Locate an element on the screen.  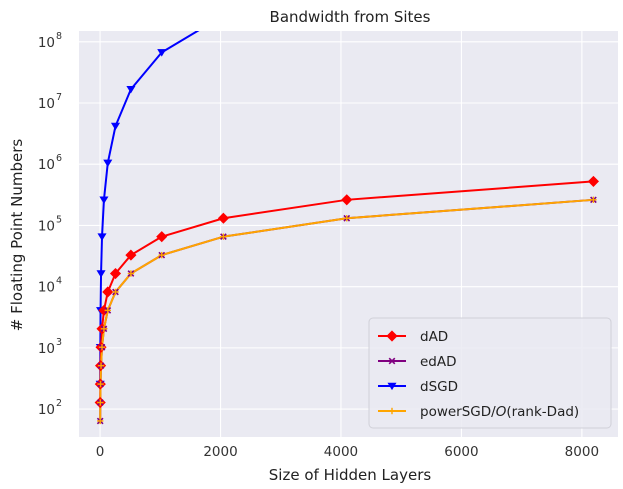
x-tick-label: 8000 is located at coordinates (582, 452).